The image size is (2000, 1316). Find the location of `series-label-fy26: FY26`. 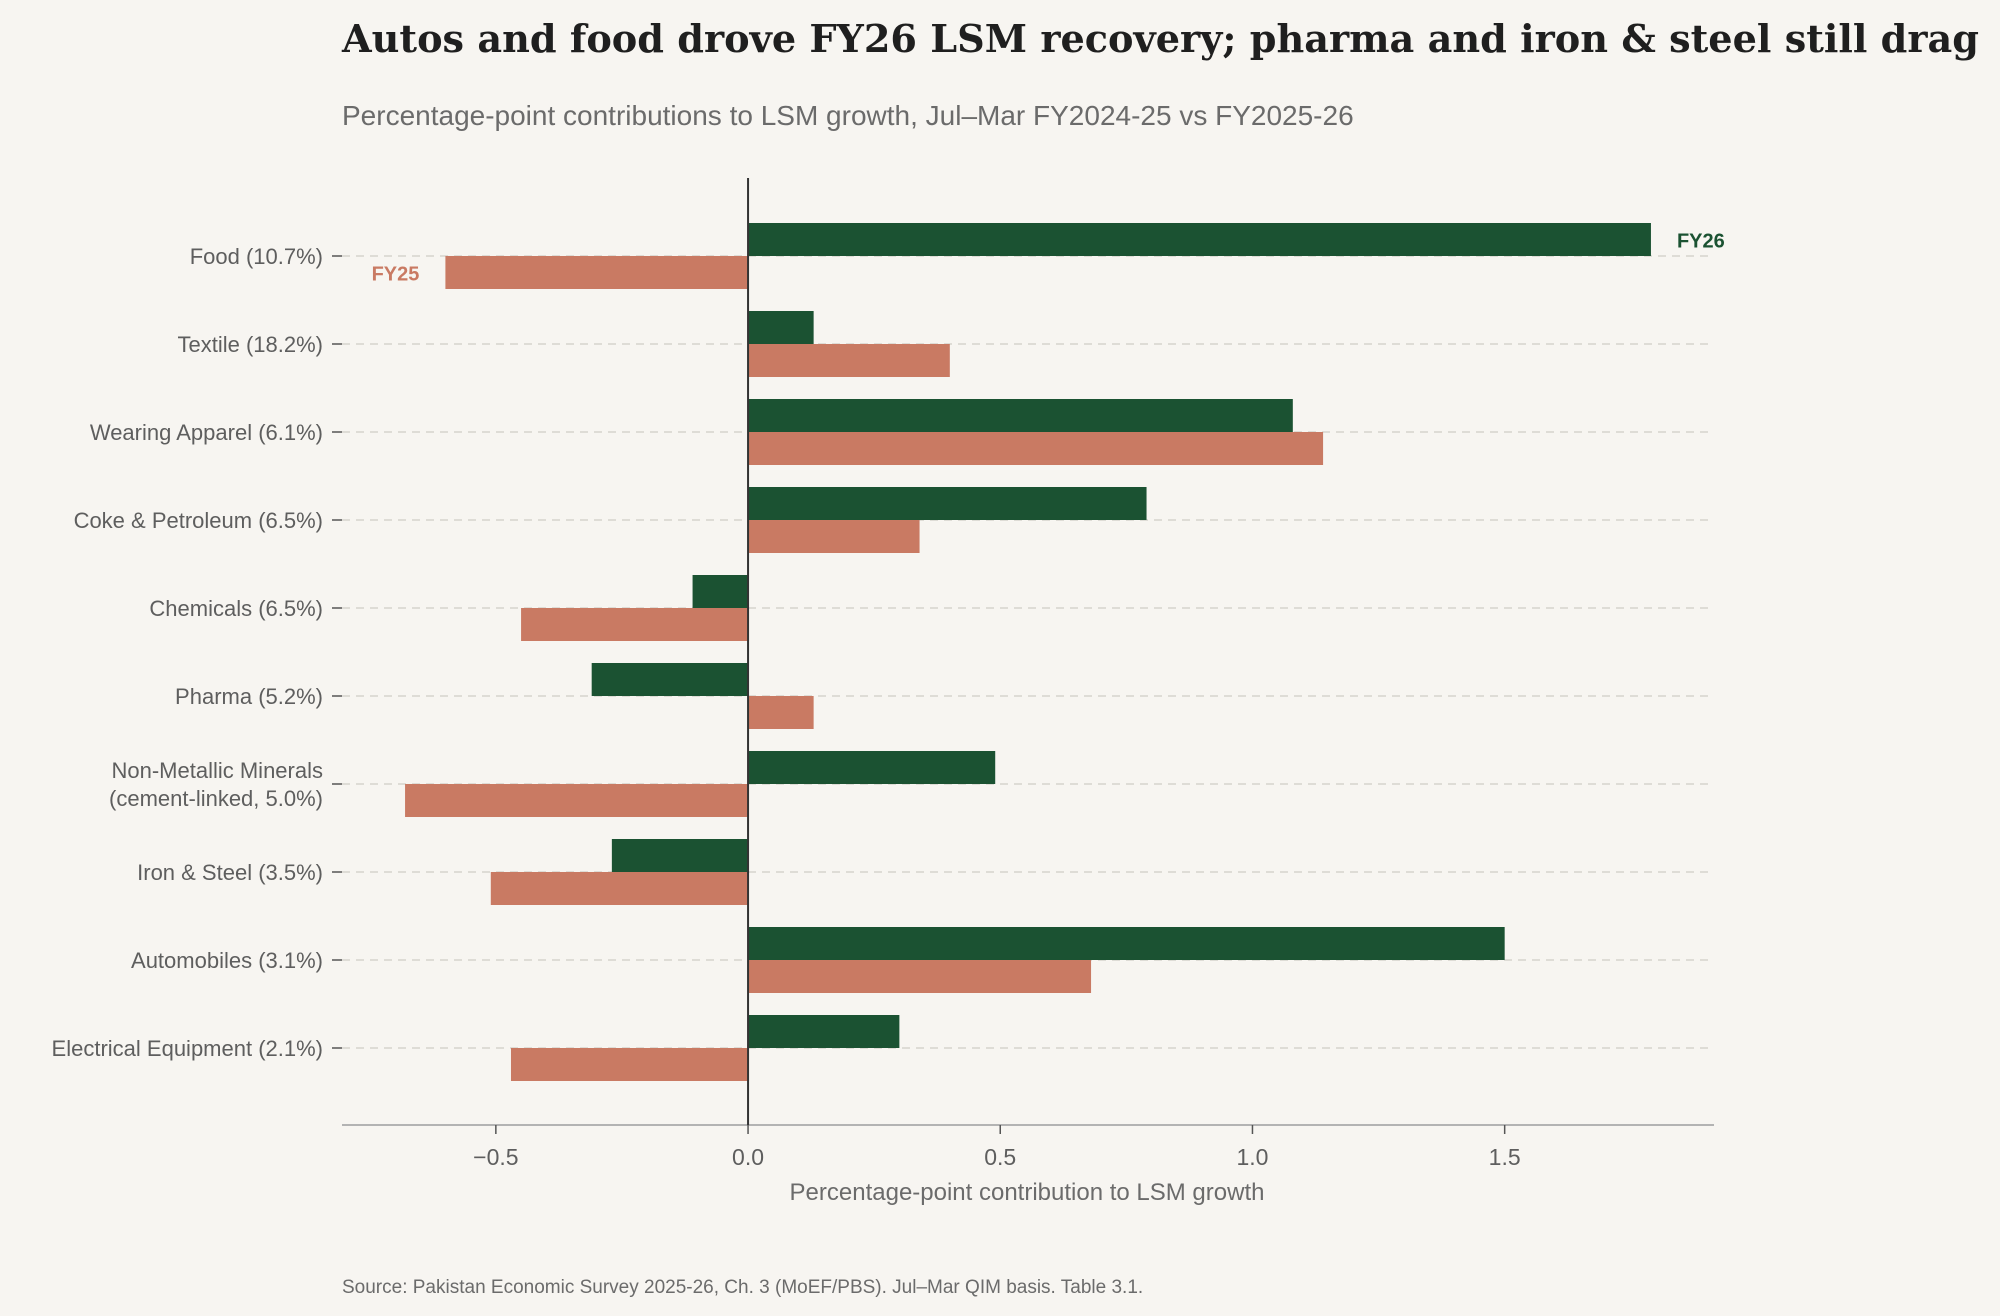

series-label-fy26: FY26 is located at coordinates (1701, 242).